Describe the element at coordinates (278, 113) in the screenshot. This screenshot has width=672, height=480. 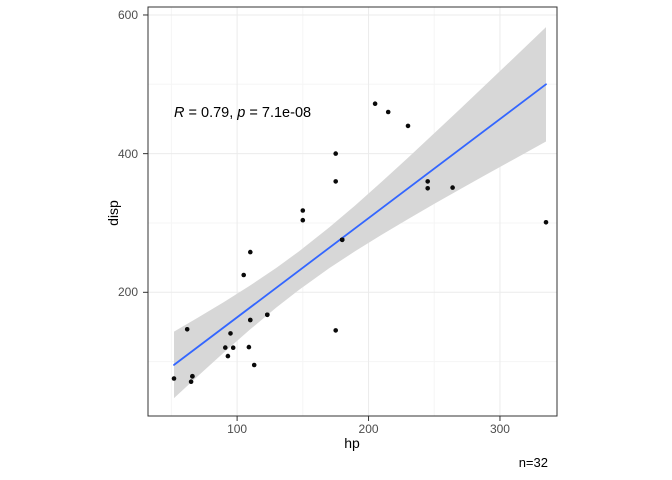
I see `p-value: = 7.1e-08` at that location.